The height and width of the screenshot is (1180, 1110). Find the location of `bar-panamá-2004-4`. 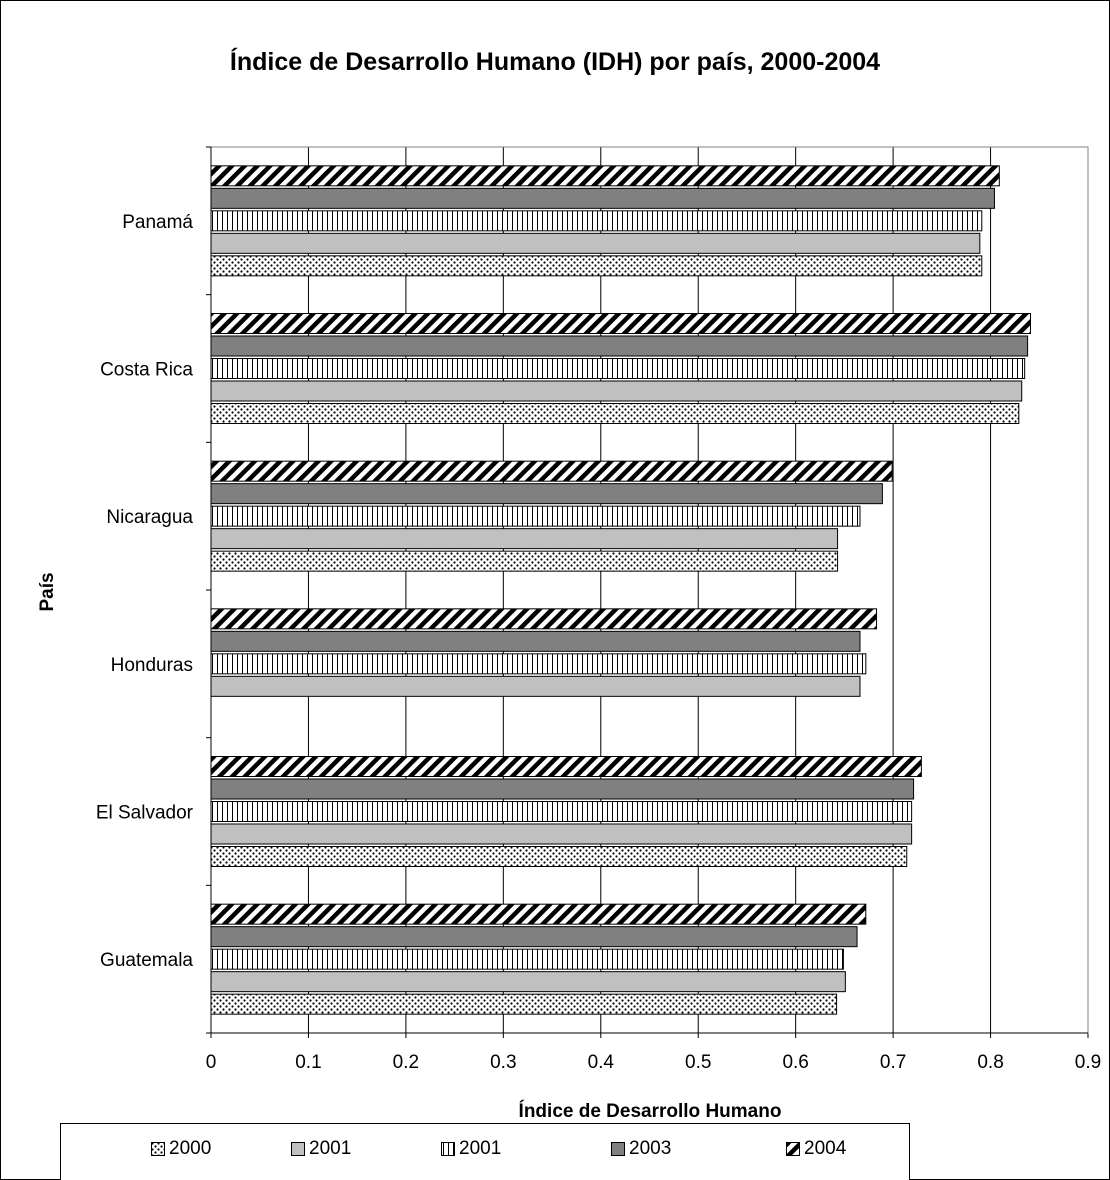

bar-panamá-2004-4 is located at coordinates (605, 176).